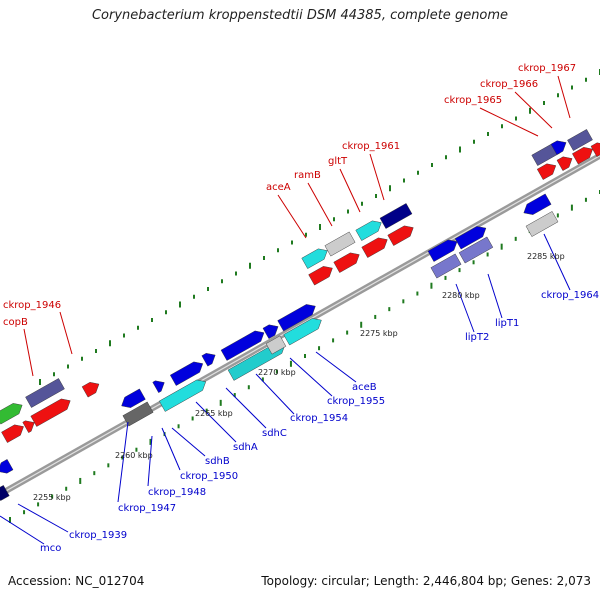 This screenshot has width=600, height=600. Describe the element at coordinates (98, 535) in the screenshot. I see `gene-label: ckrop_1939` at that location.